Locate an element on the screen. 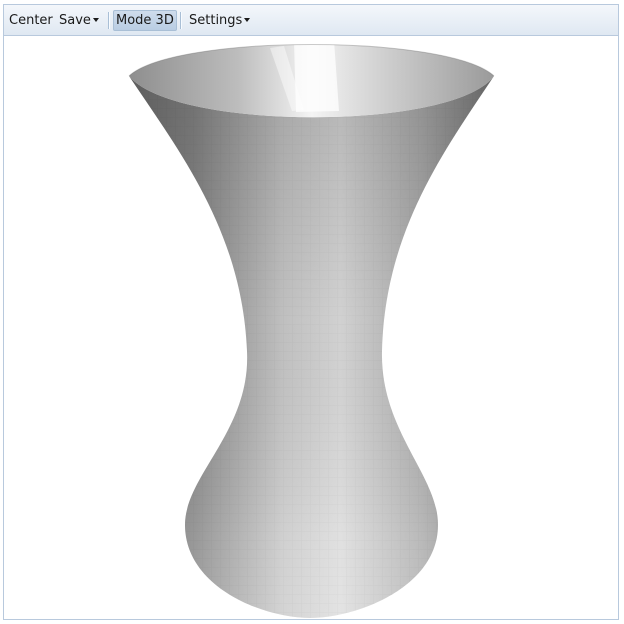  mode-3d-toggle-button: Mode 3D is located at coordinates (145, 20).